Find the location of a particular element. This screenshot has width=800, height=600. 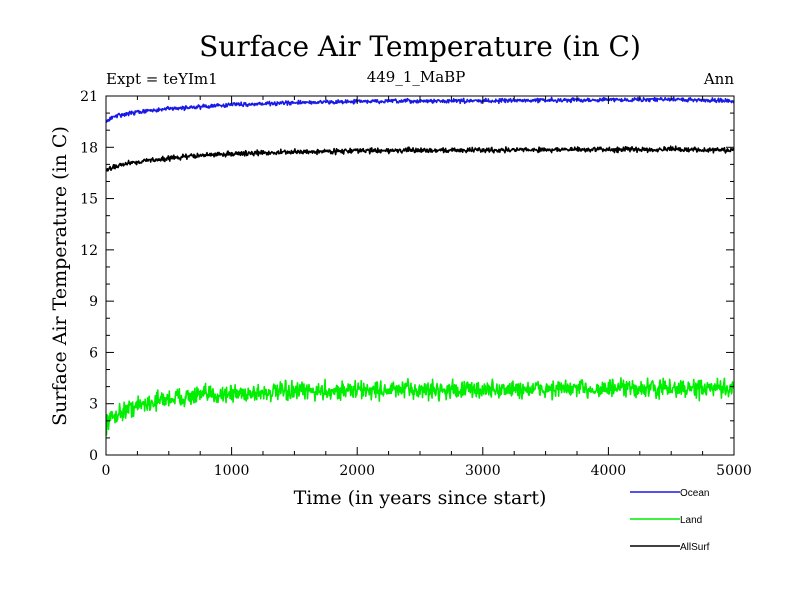

y-tick-label: 3 is located at coordinates (93, 405).